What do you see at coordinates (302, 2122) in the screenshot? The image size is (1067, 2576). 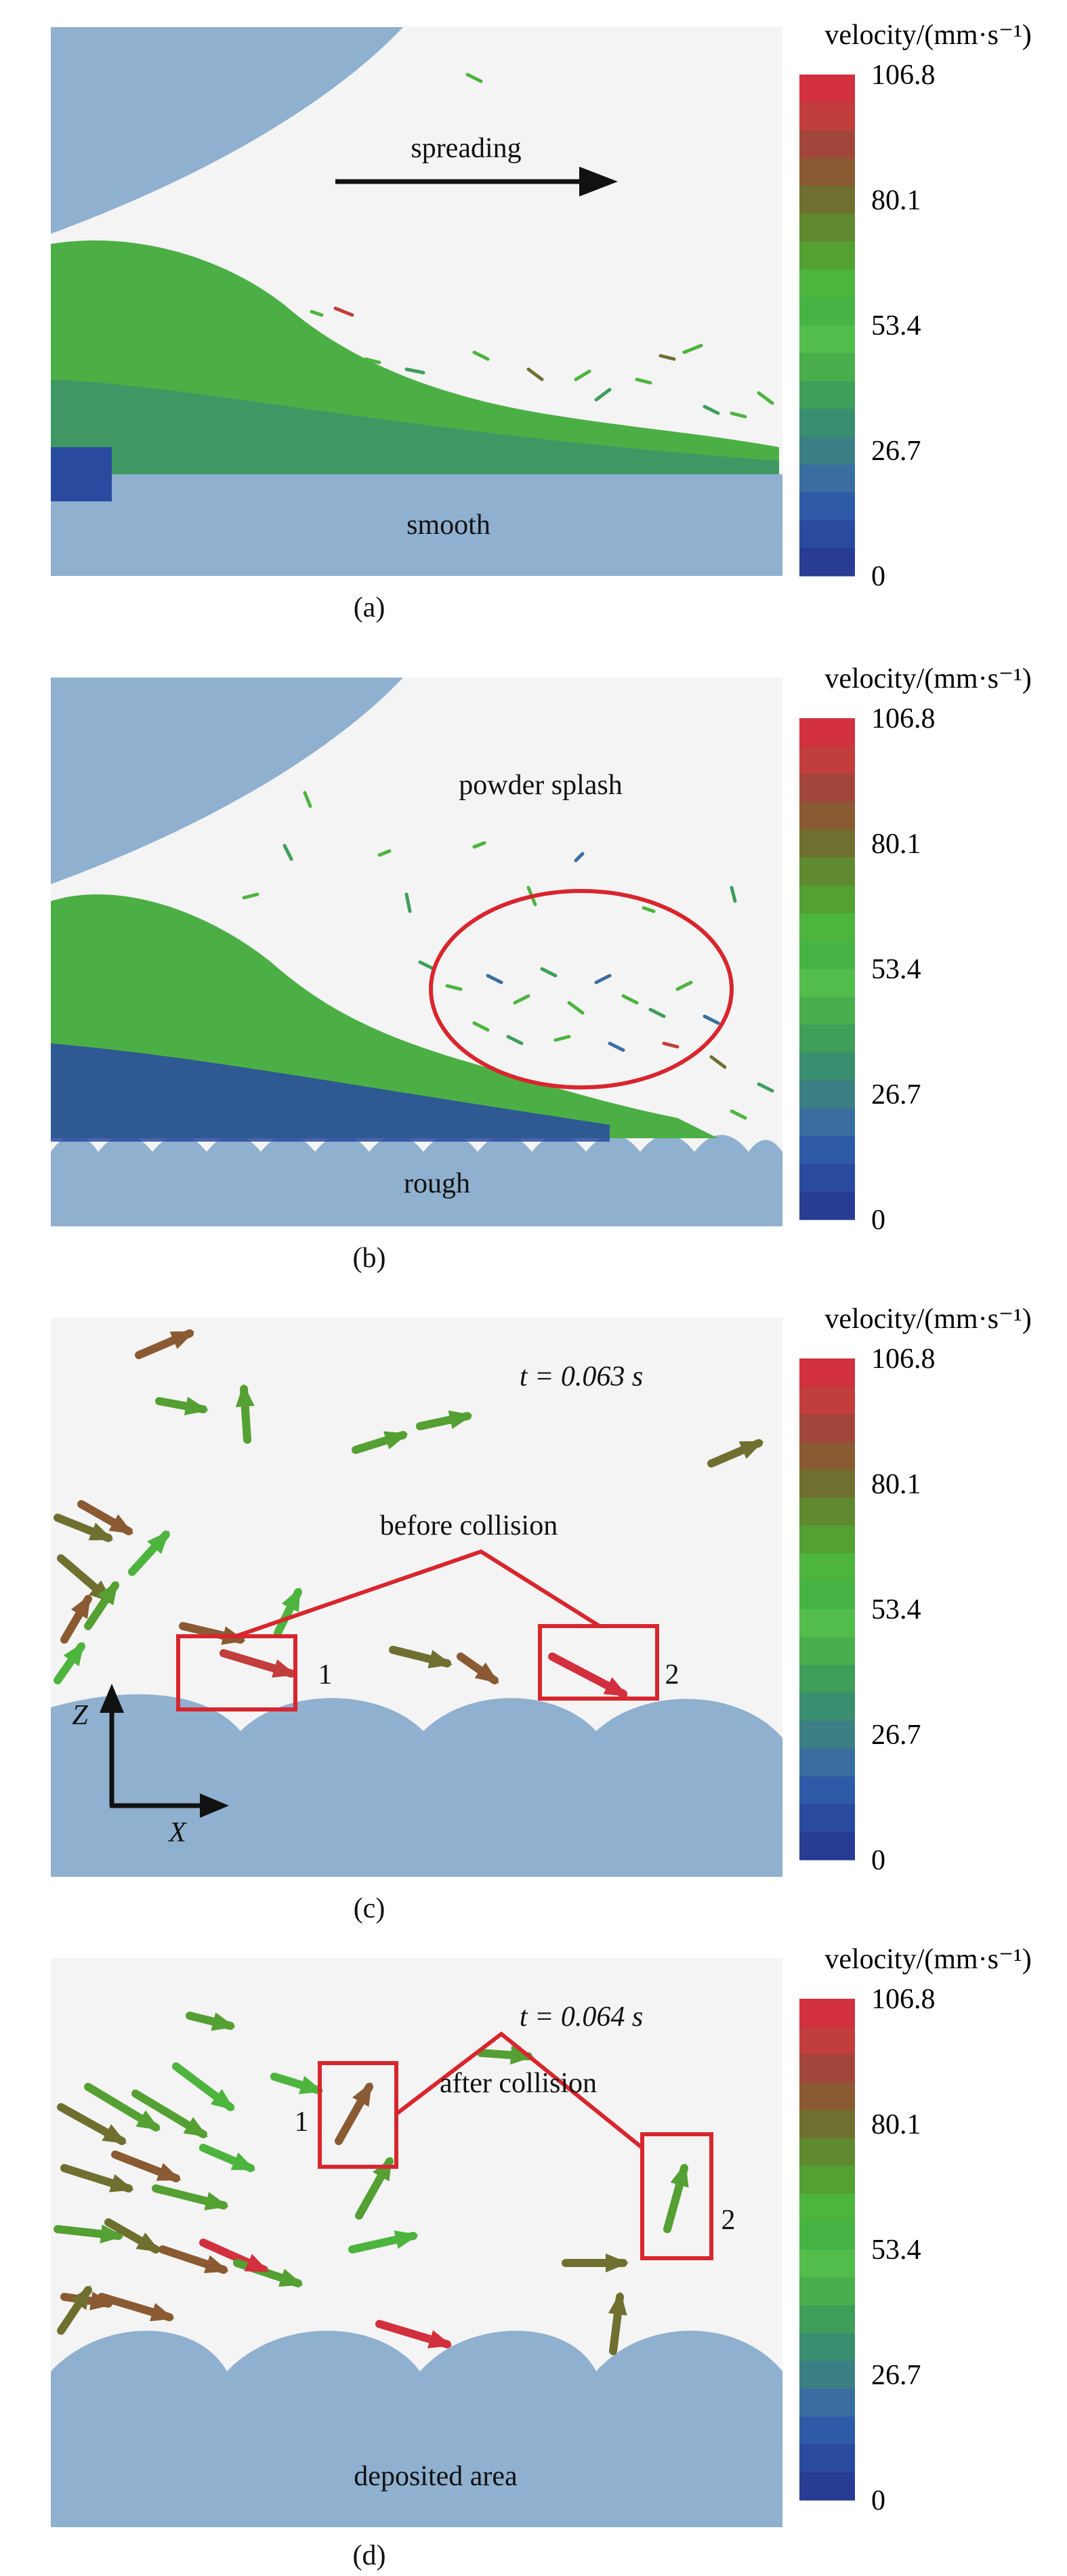 I see `panel-d-box-1-label: 1` at bounding box center [302, 2122].